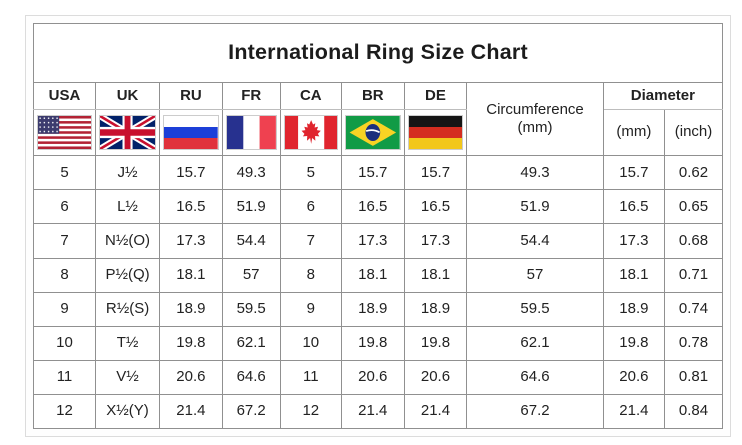  What do you see at coordinates (535, 110) in the screenshot?
I see `circumference-label: Circumference` at bounding box center [535, 110].